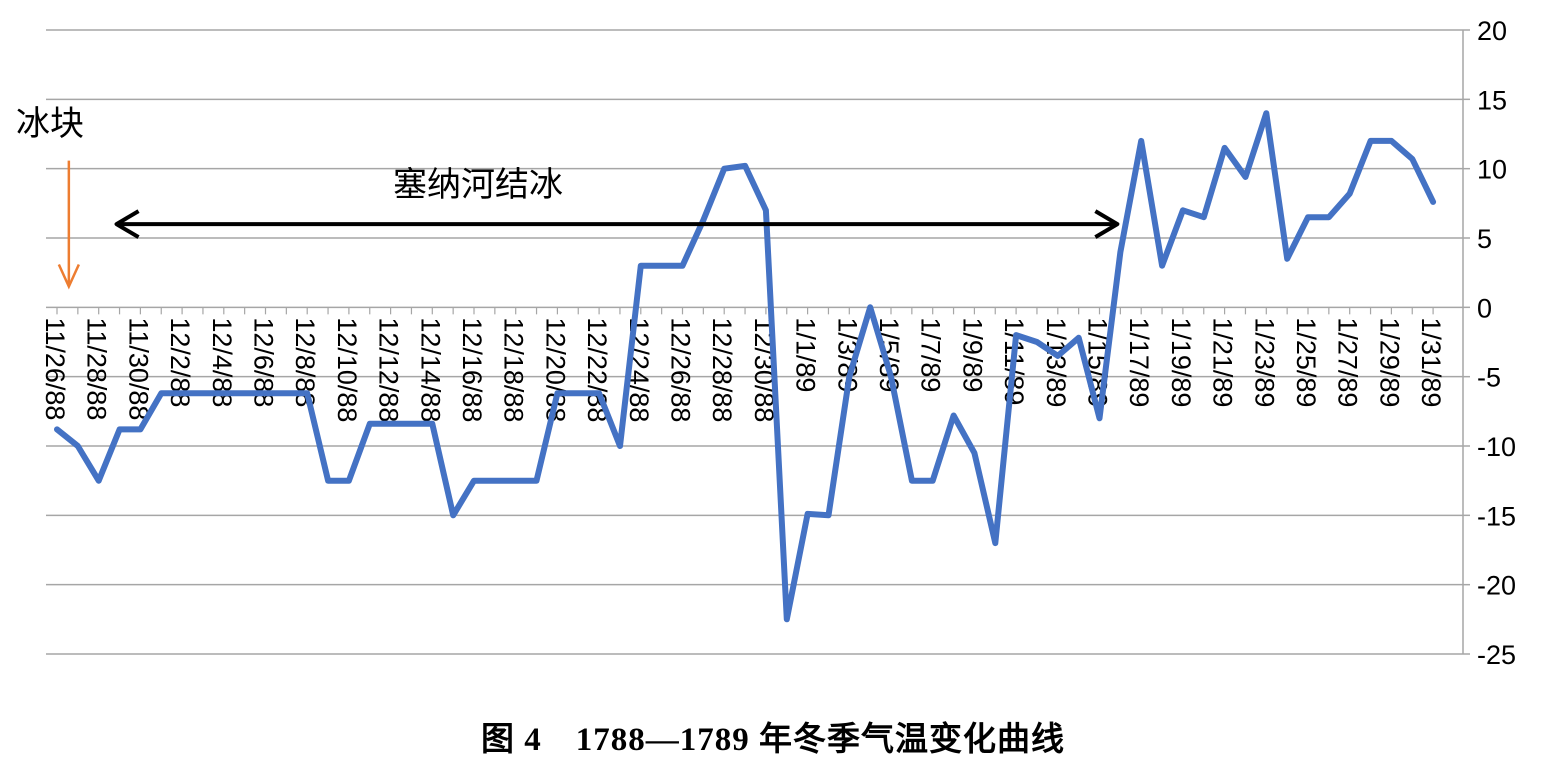 Image resolution: width=1546 pixels, height=775 pixels. I want to click on x-tick-label: 1/7/89, so click(931, 354).